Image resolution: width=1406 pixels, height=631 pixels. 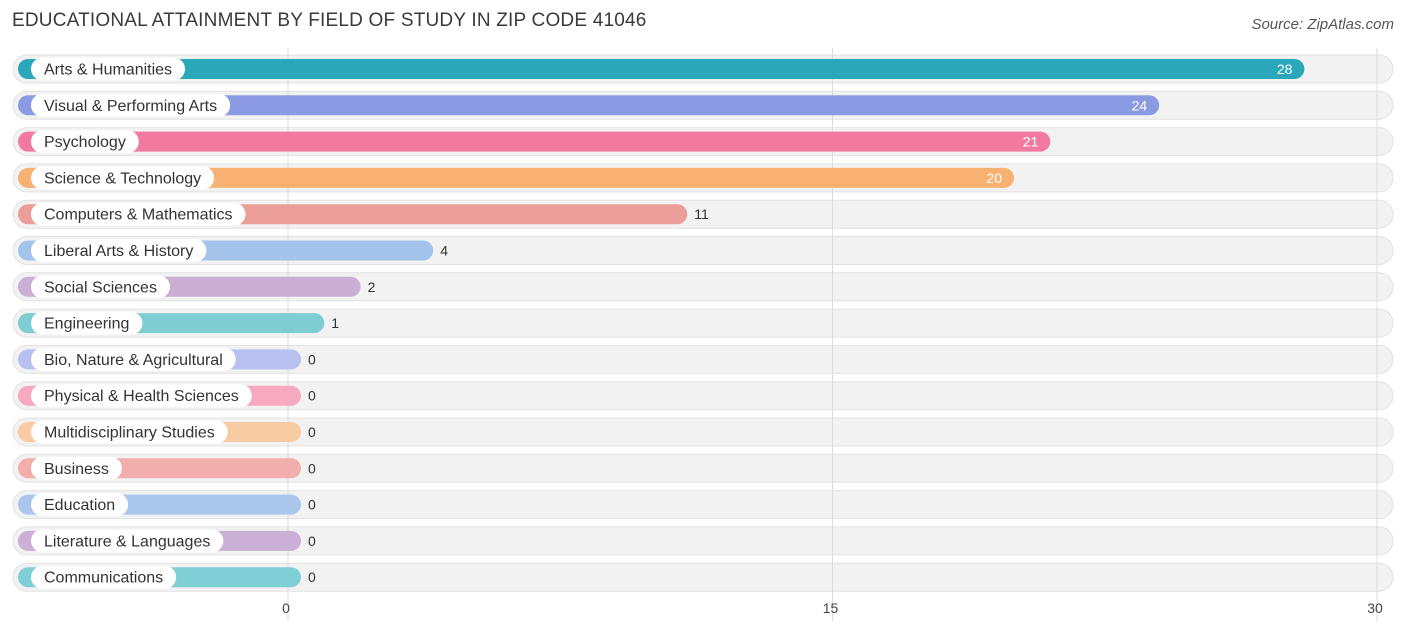 I want to click on category-label: Communications, so click(x=103, y=578).